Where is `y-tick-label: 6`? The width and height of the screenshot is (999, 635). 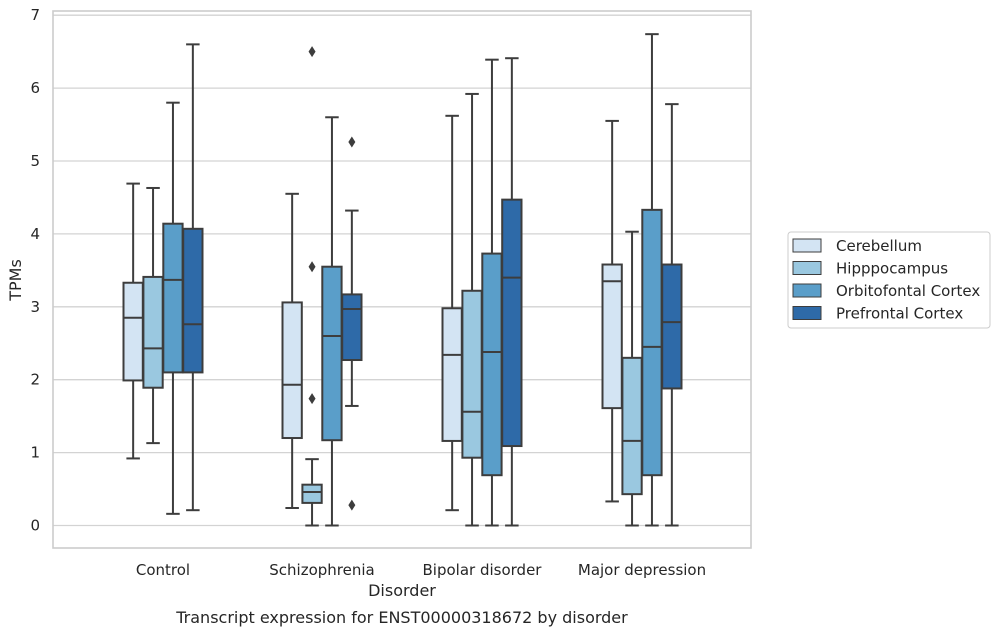
y-tick-label: 6 is located at coordinates (35, 88).